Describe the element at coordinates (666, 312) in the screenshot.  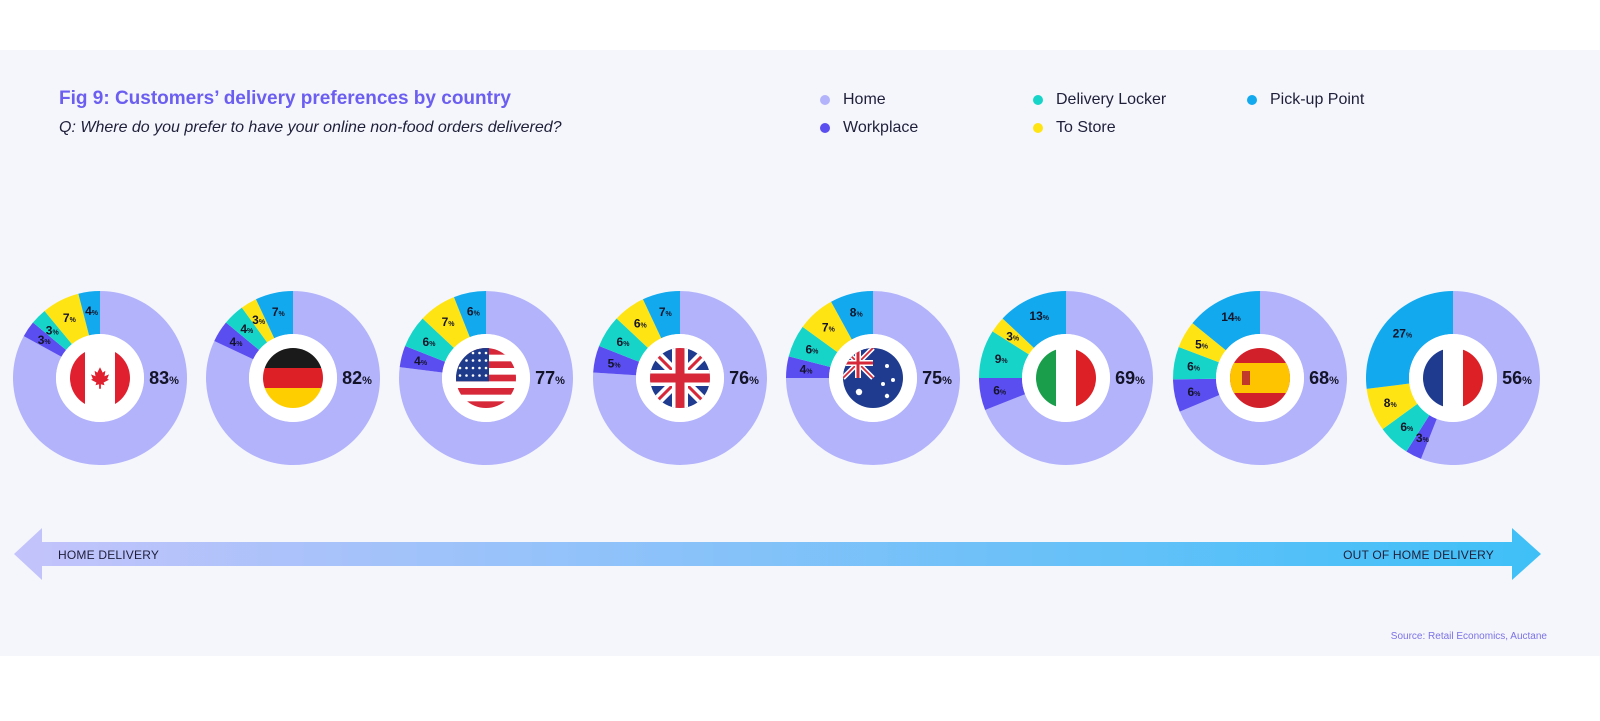
I see `data-label-uk-pick-up-point: 7%` at that location.